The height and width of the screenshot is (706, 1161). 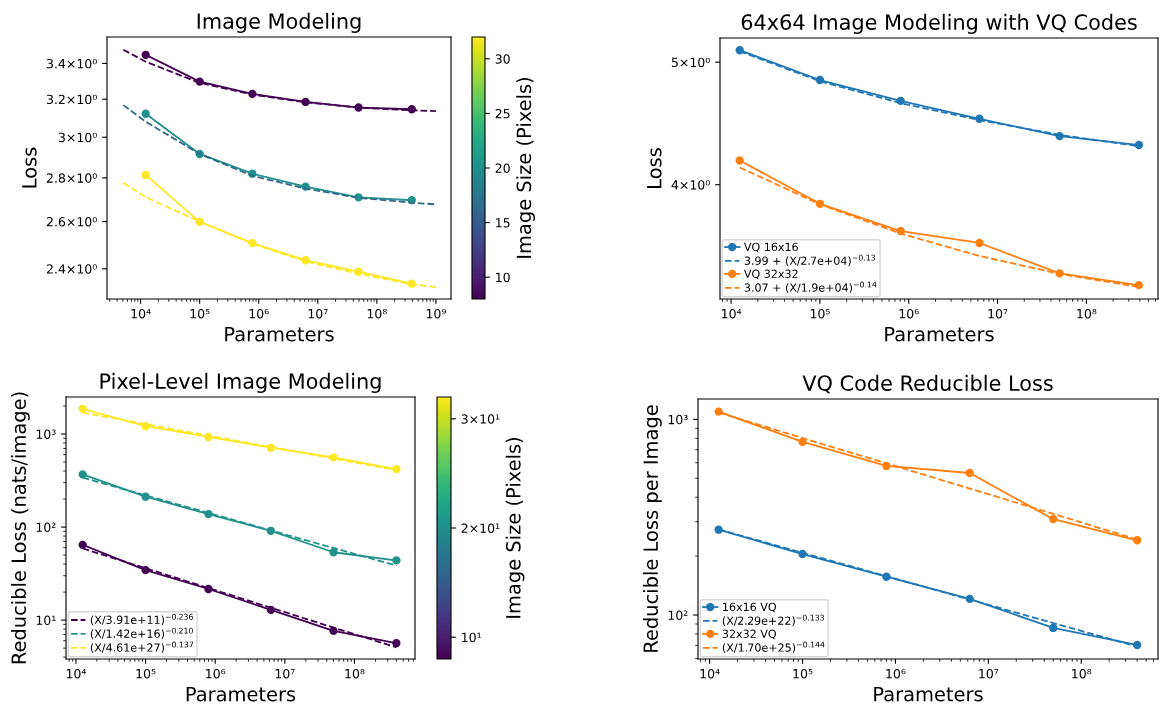 What do you see at coordinates (77, 137) in the screenshot?
I see `y-tick-label: 3×10⁰` at bounding box center [77, 137].